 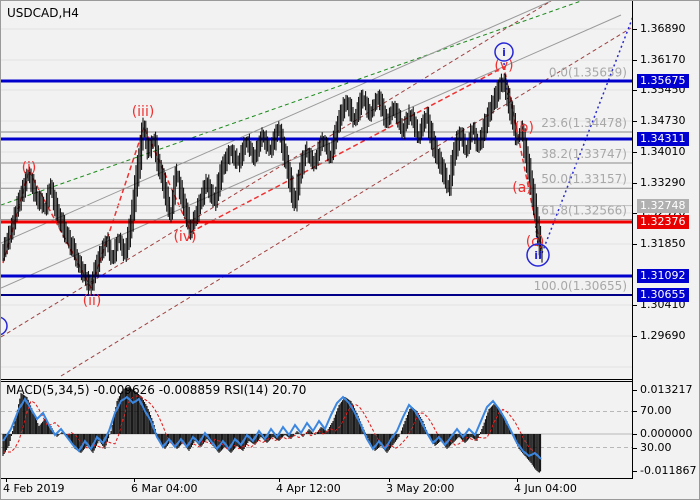 I want to click on trendline, so click(x=586, y=127).